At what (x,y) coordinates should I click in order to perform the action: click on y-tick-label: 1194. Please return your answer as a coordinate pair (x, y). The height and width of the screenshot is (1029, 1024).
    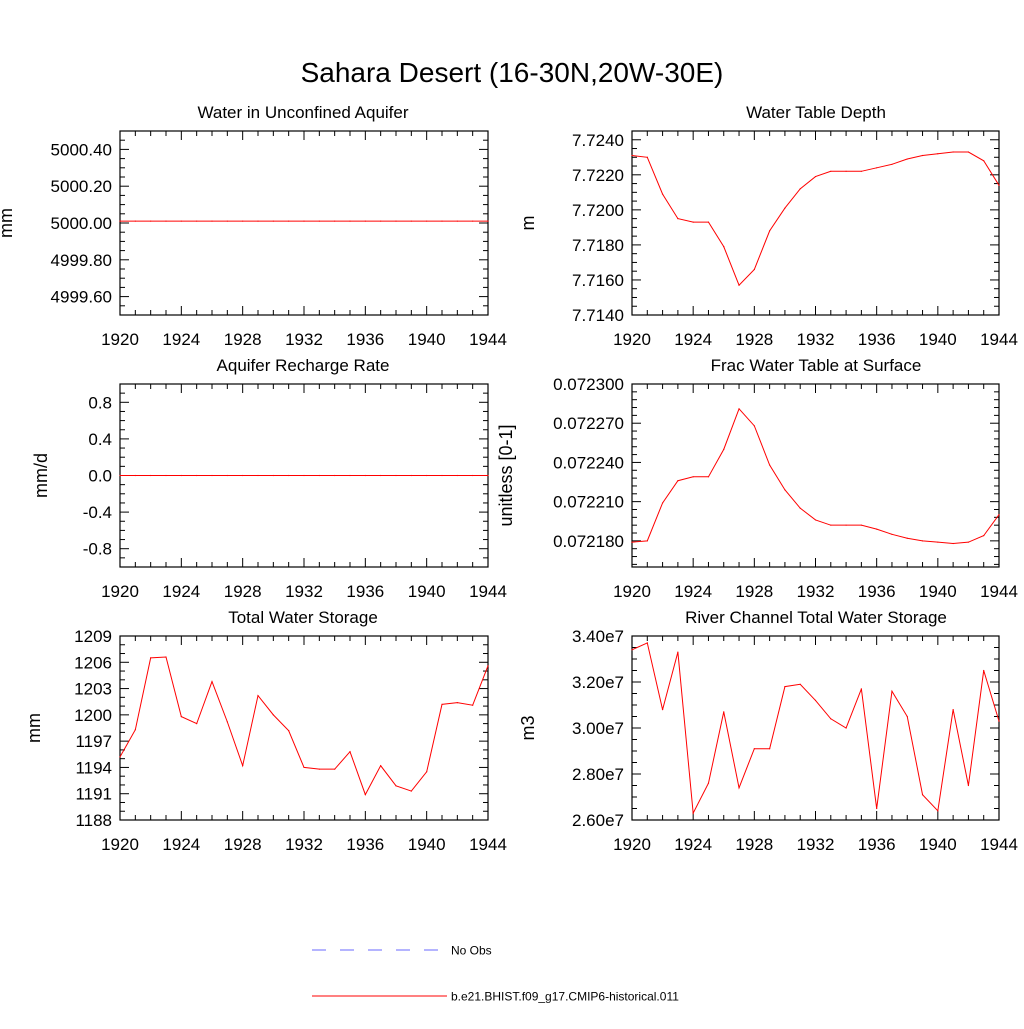
    Looking at the image, I should click on (93, 767).